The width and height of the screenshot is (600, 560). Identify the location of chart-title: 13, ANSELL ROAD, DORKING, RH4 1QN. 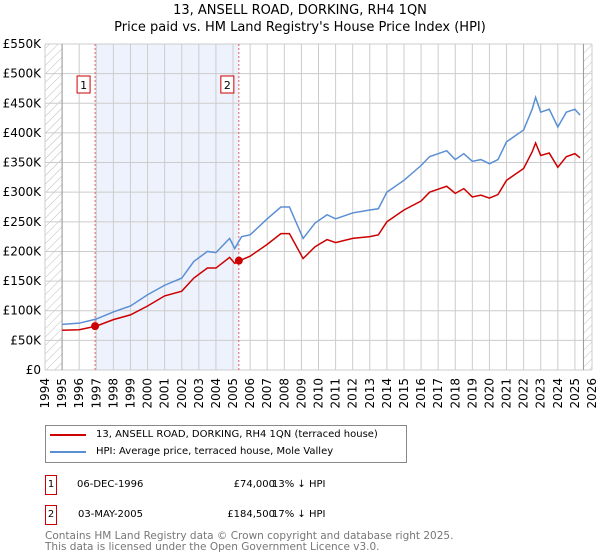
(300, 10).